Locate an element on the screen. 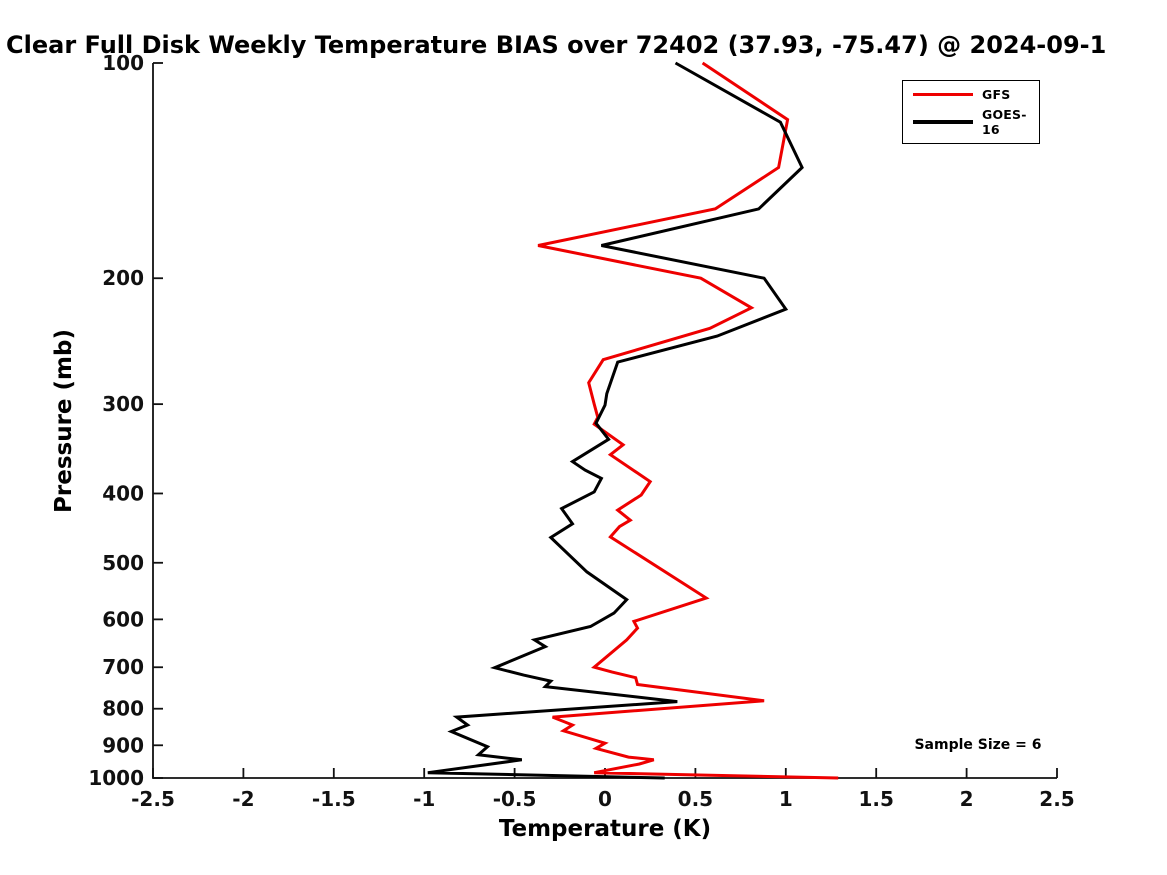  legend: GFS GOES-16 is located at coordinates (971, 112).